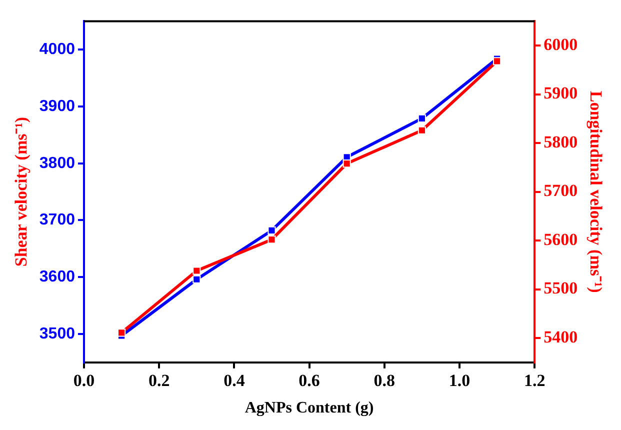 This screenshot has height=430, width=621. I want to click on x-tick-label: 0.2, so click(159, 380).